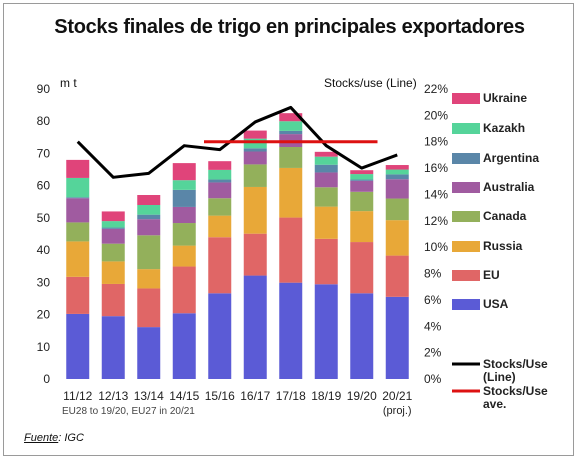 This screenshot has width=579, height=462. What do you see at coordinates (436, 221) in the screenshot?
I see `y2-tick-label: 12%` at bounding box center [436, 221].